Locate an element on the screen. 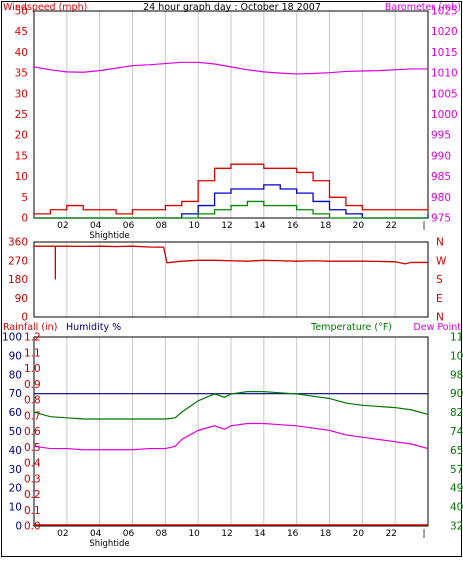 The height and width of the screenshot is (563, 463). humidity-axis-label: Humidity % is located at coordinates (93, 327).